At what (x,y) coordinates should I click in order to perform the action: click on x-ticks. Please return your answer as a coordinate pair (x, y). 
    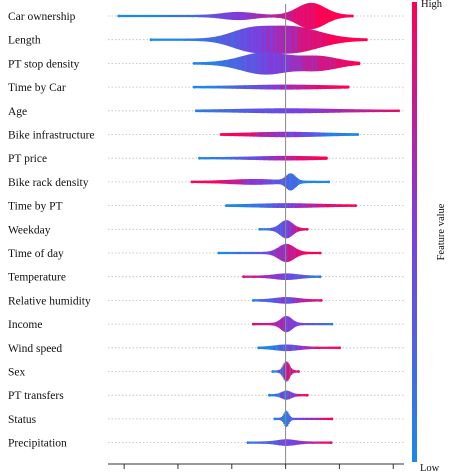
    Looking at the image, I should click on (258, 466).